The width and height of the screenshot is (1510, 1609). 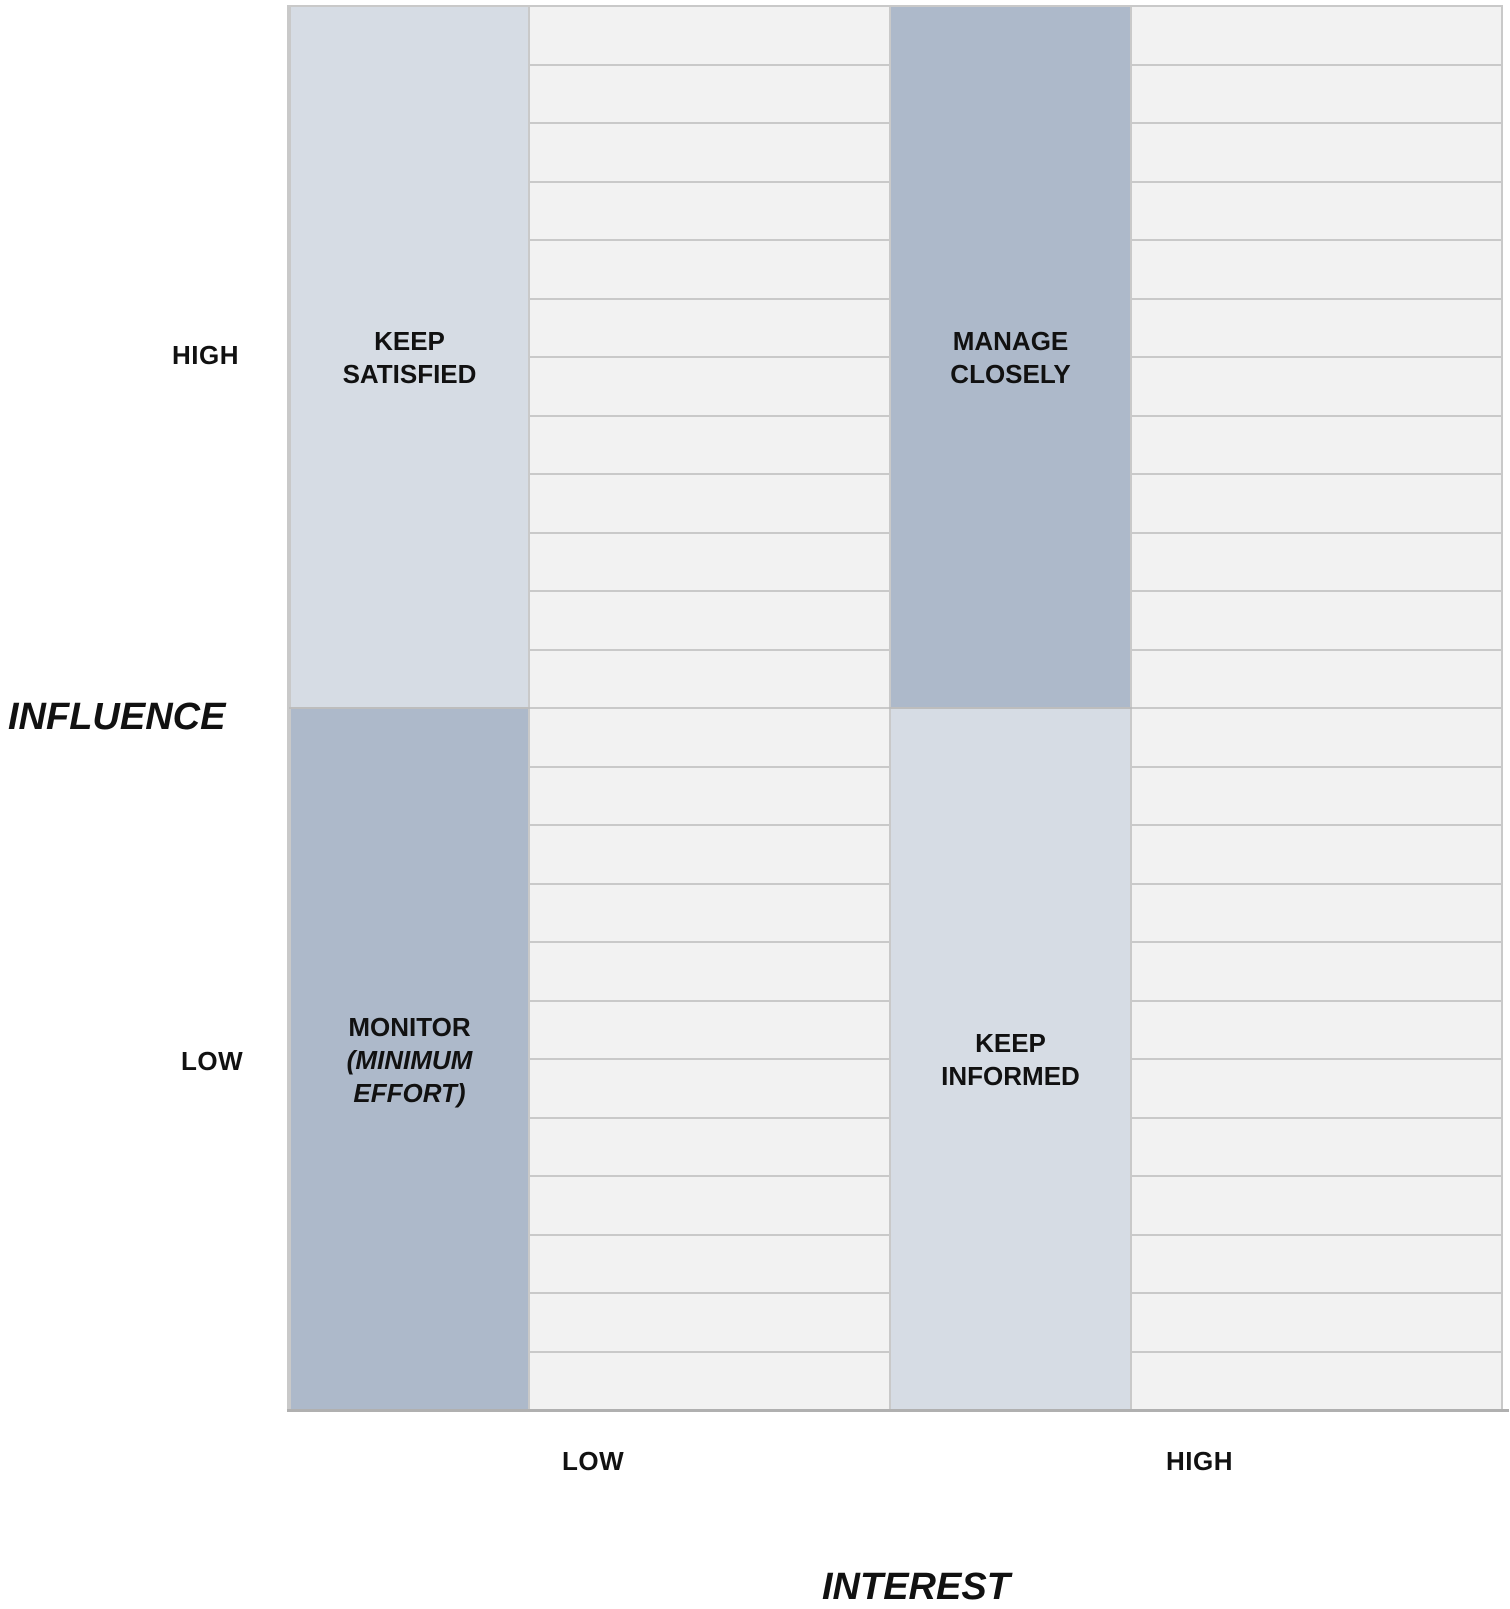 I want to click on horizontal-divider, so click(x=895, y=708).